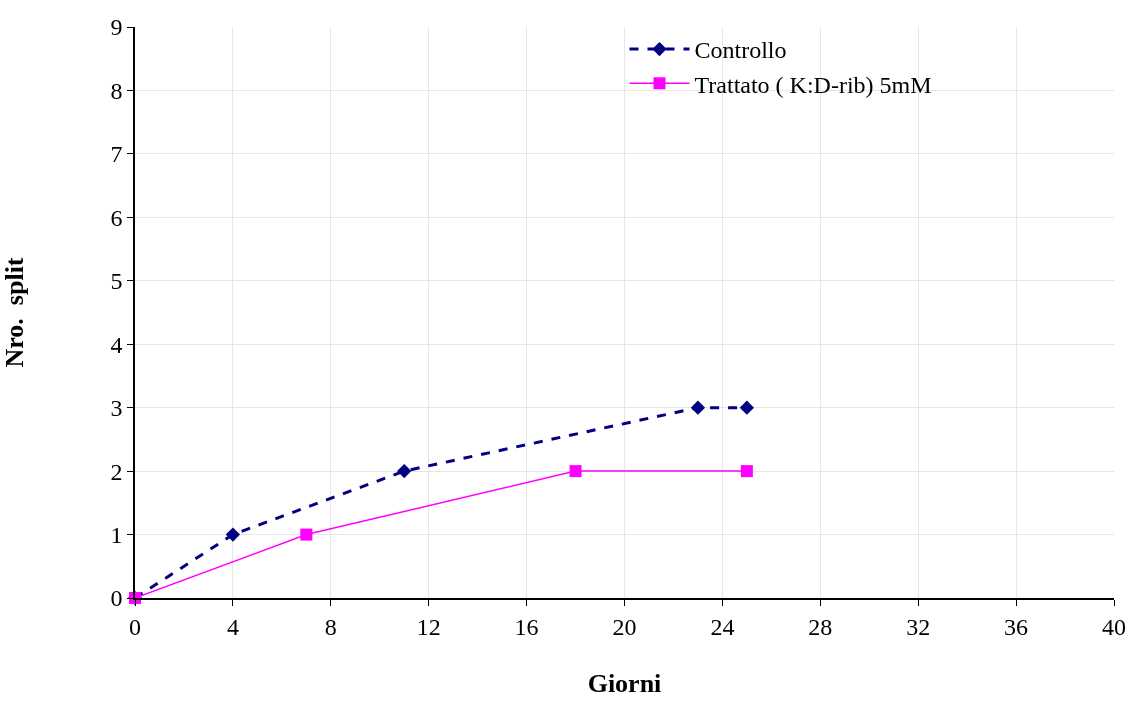  I want to click on x-tick-label: 24, so click(722, 626).